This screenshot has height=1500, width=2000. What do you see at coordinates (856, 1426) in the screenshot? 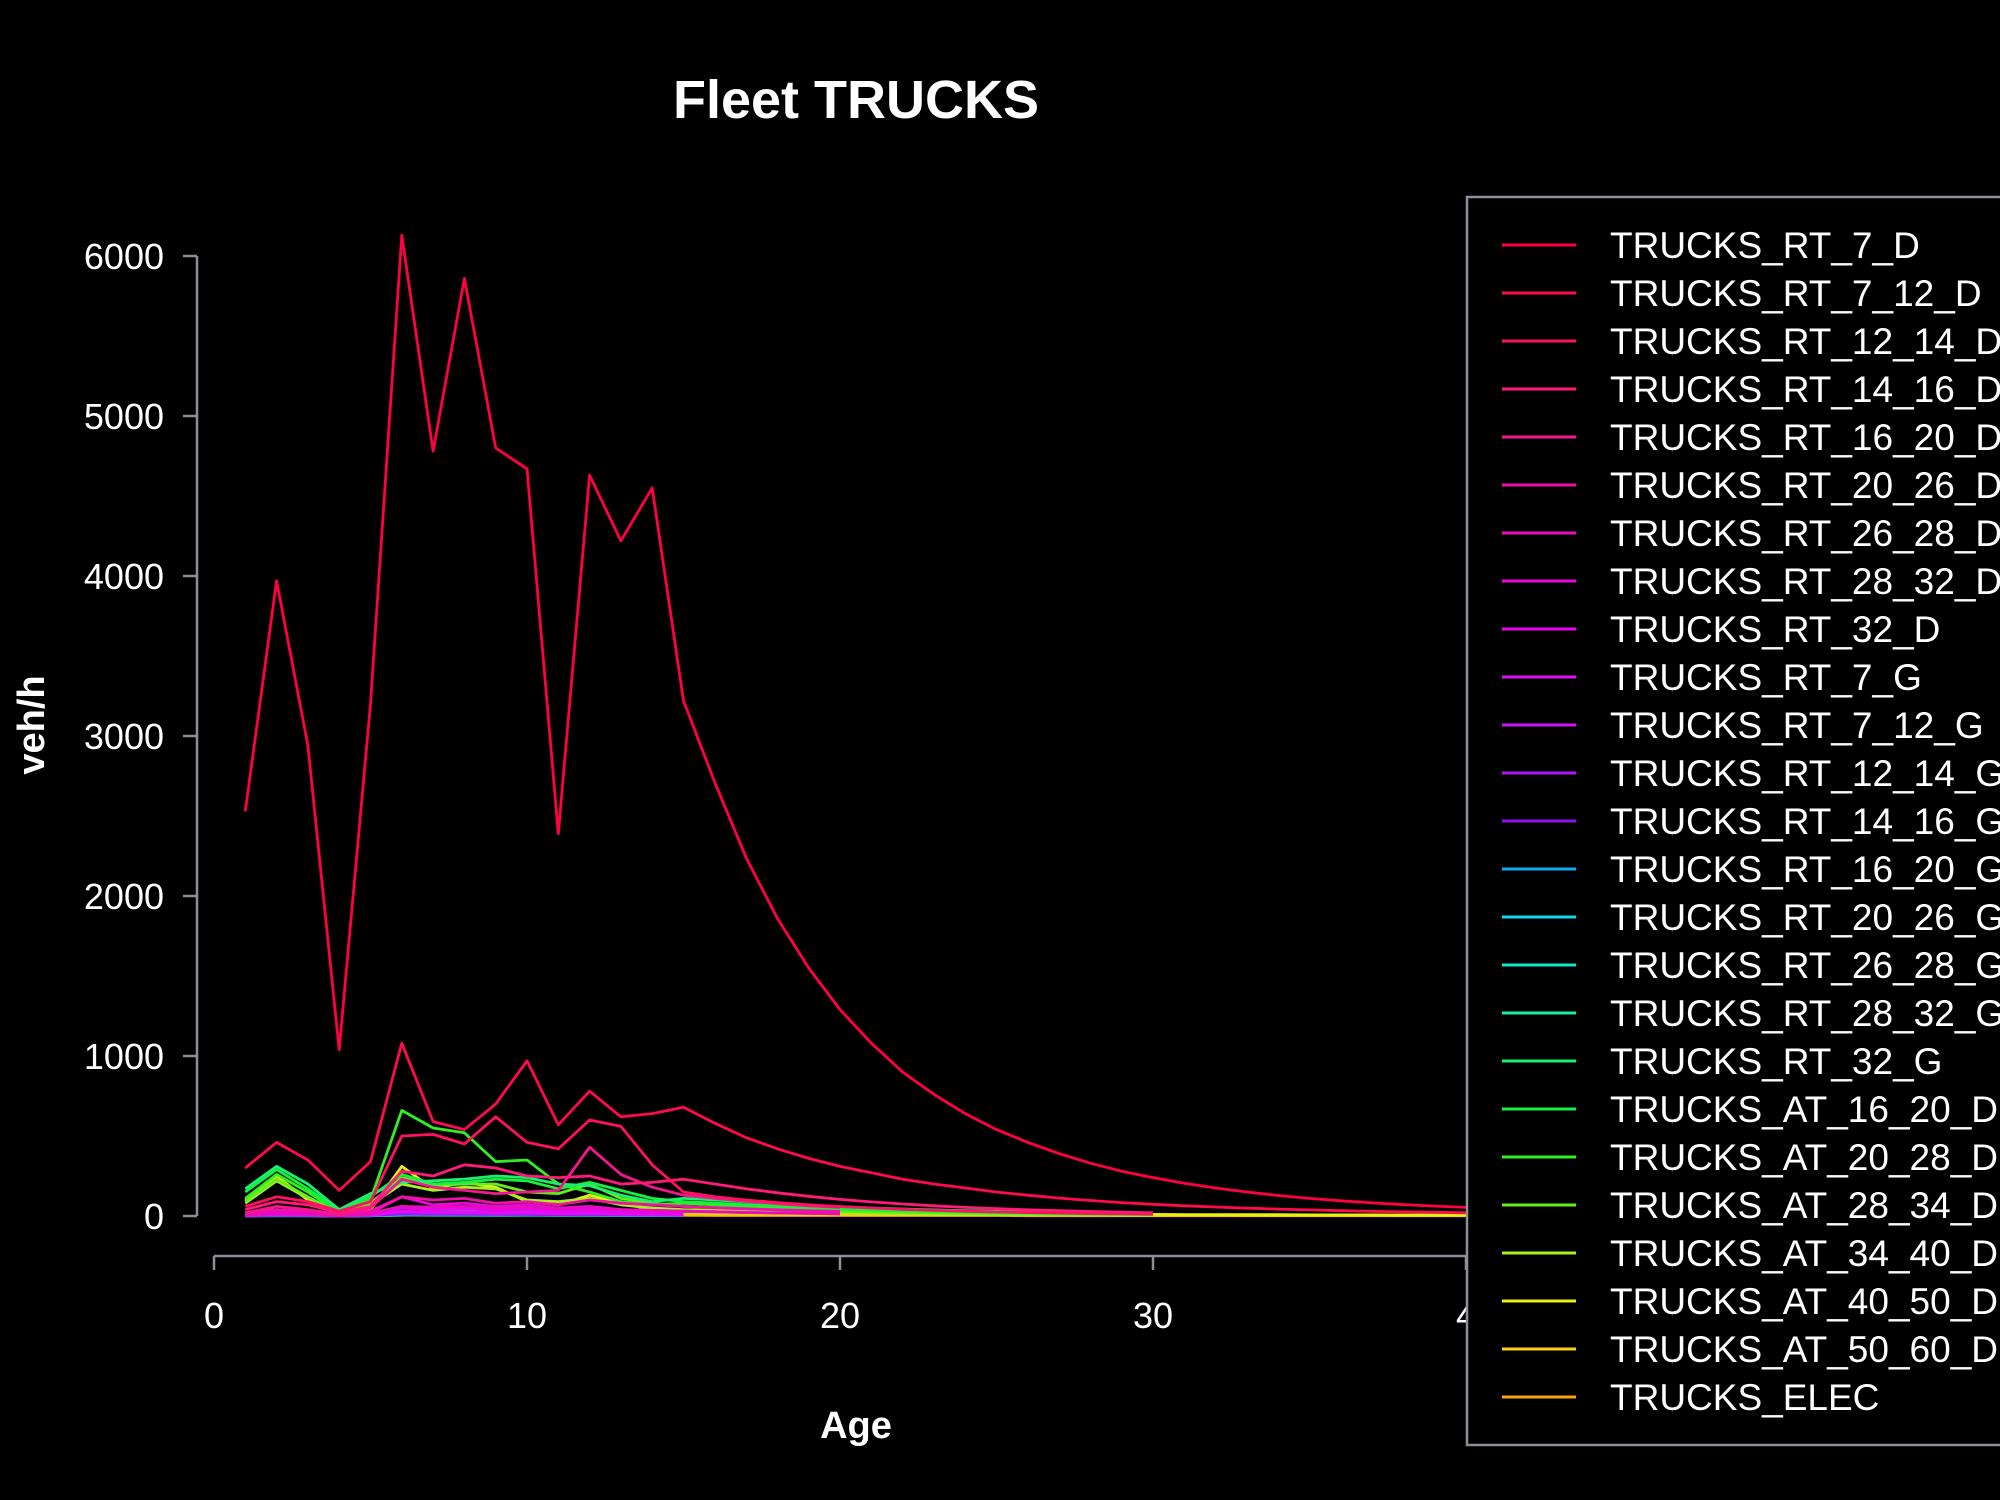
I see `x-axis-label: Age` at bounding box center [856, 1426].